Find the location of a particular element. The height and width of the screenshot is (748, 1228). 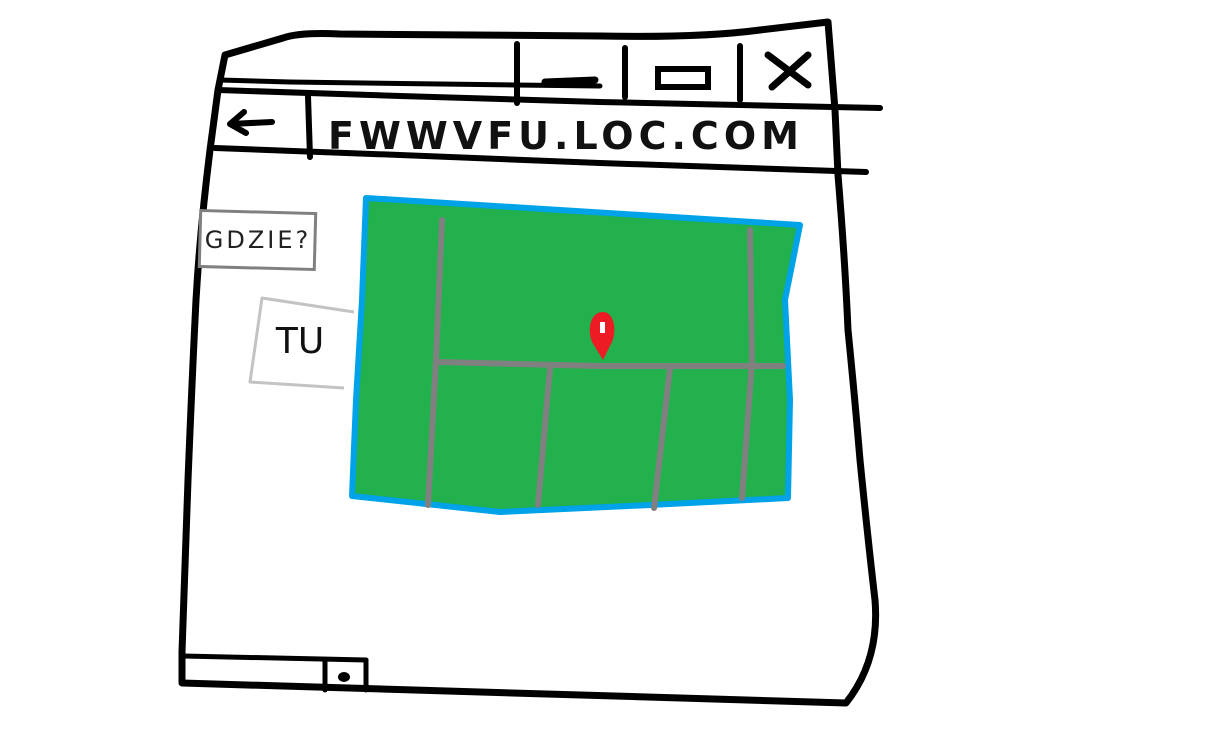

back-arrow-icon is located at coordinates (251, 122).